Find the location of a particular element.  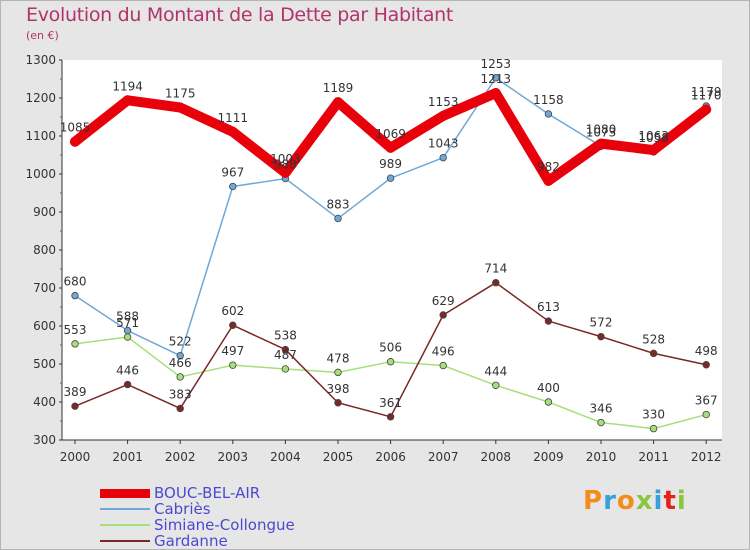

legend-item: BOUC-BEL-AIR is located at coordinates (230, 493).